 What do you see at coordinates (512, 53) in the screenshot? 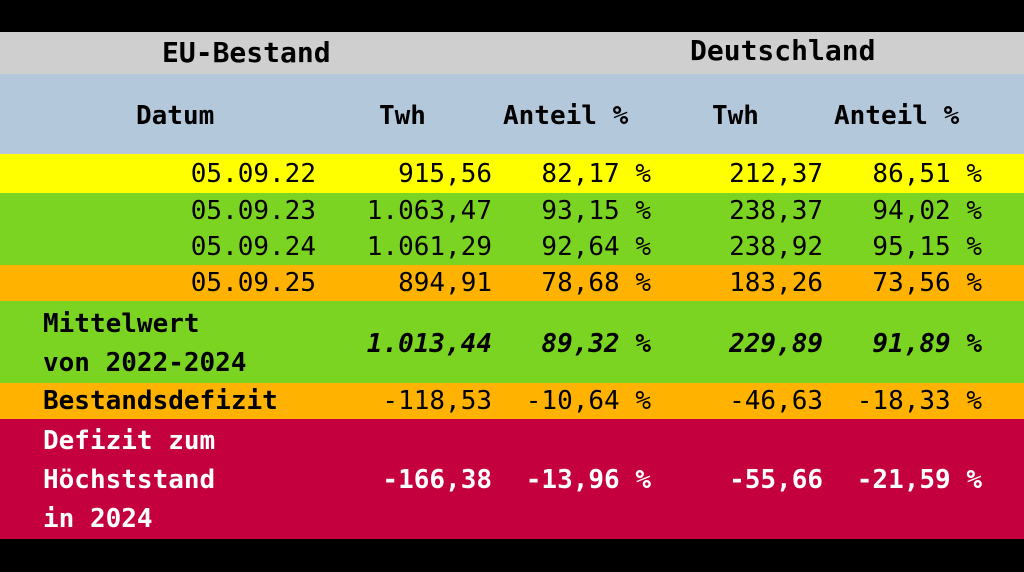
I see `header-band` at bounding box center [512, 53].